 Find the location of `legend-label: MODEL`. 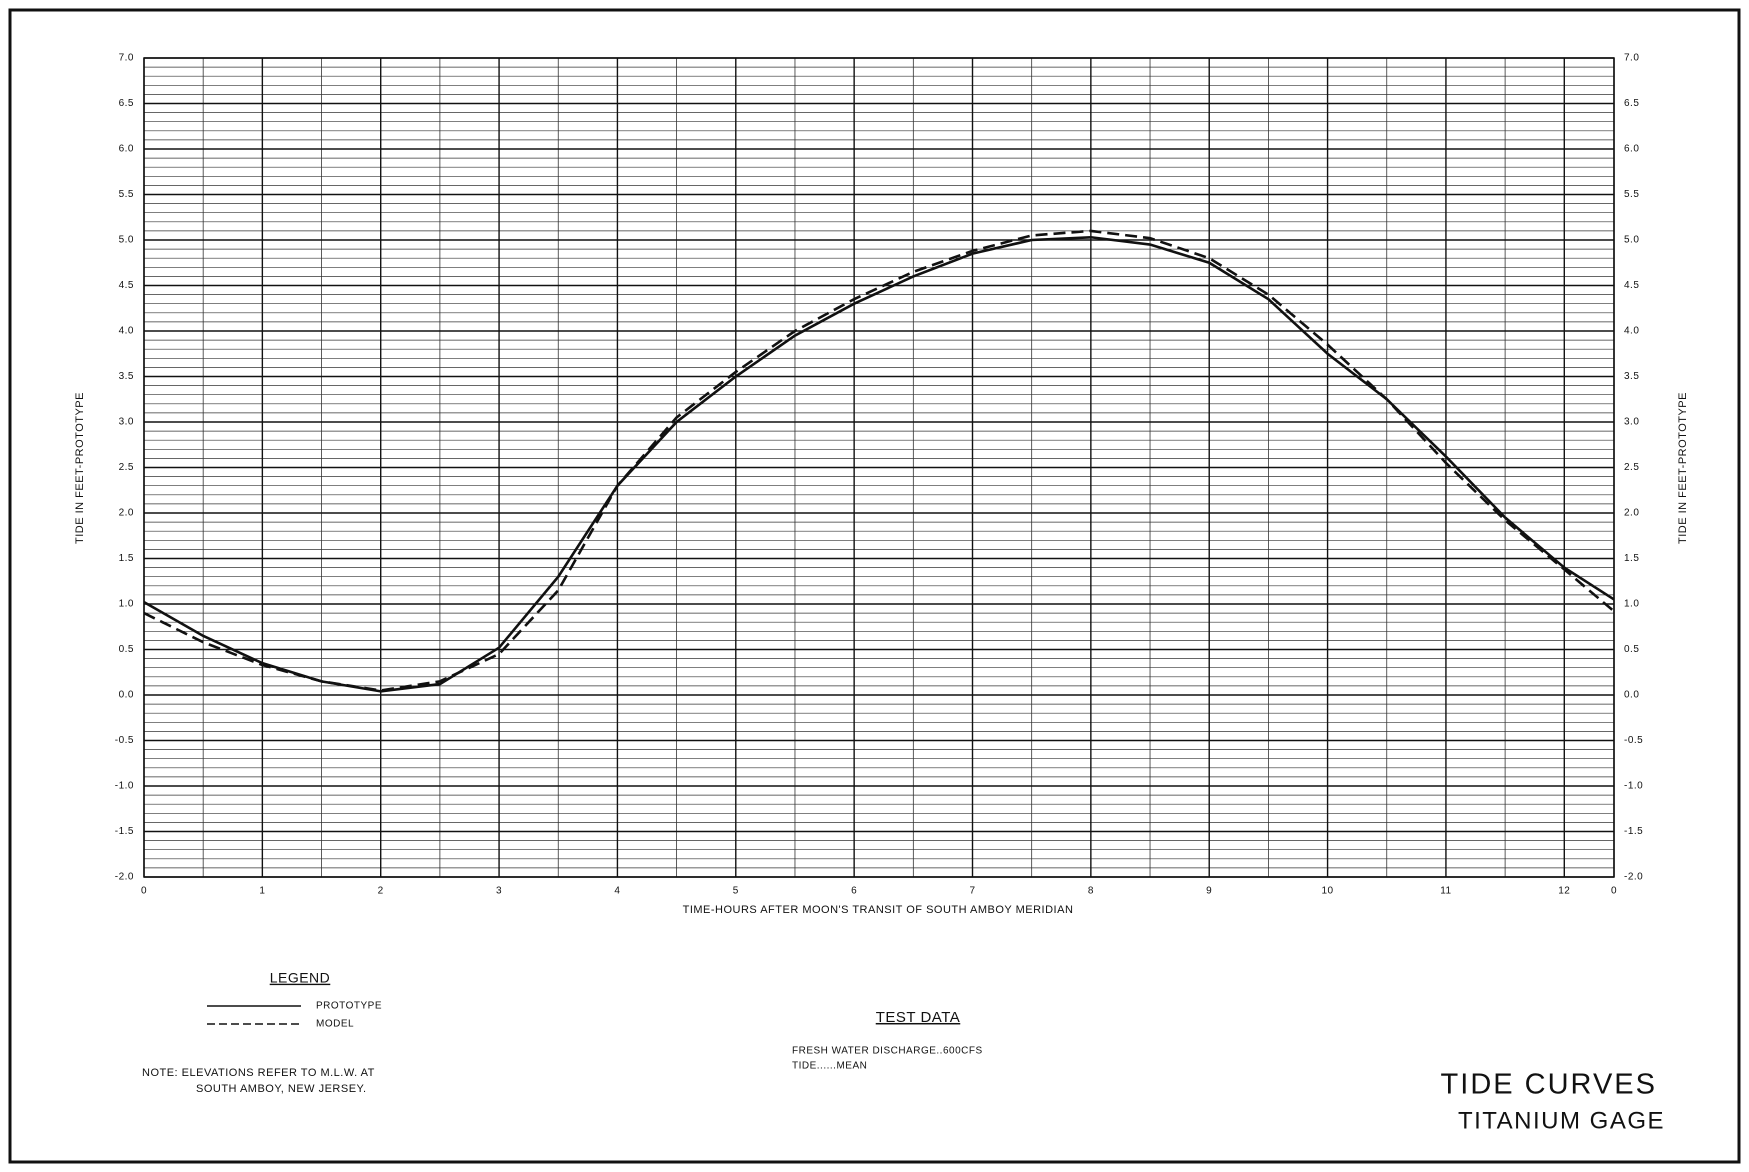

legend-label: MODEL is located at coordinates (335, 1024).